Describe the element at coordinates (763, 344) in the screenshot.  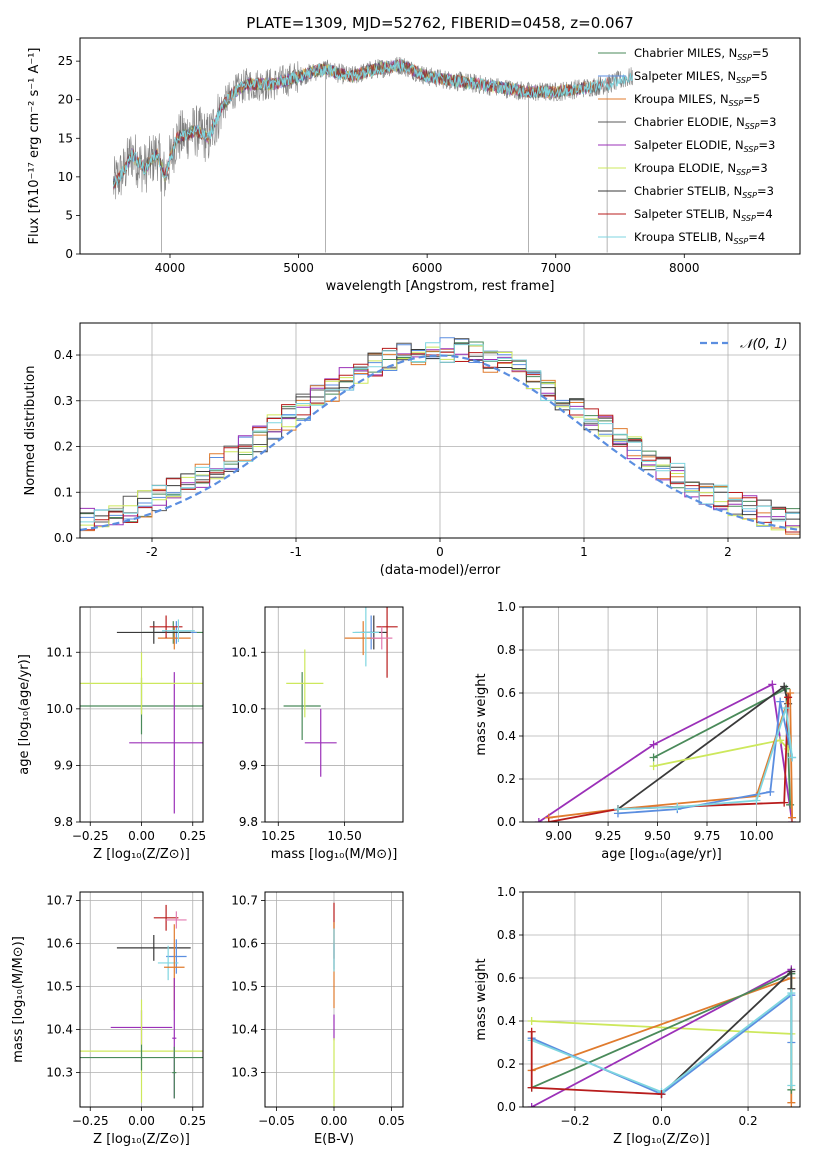
I see `normal-legend-label: 𝒩(0, 1)` at that location.